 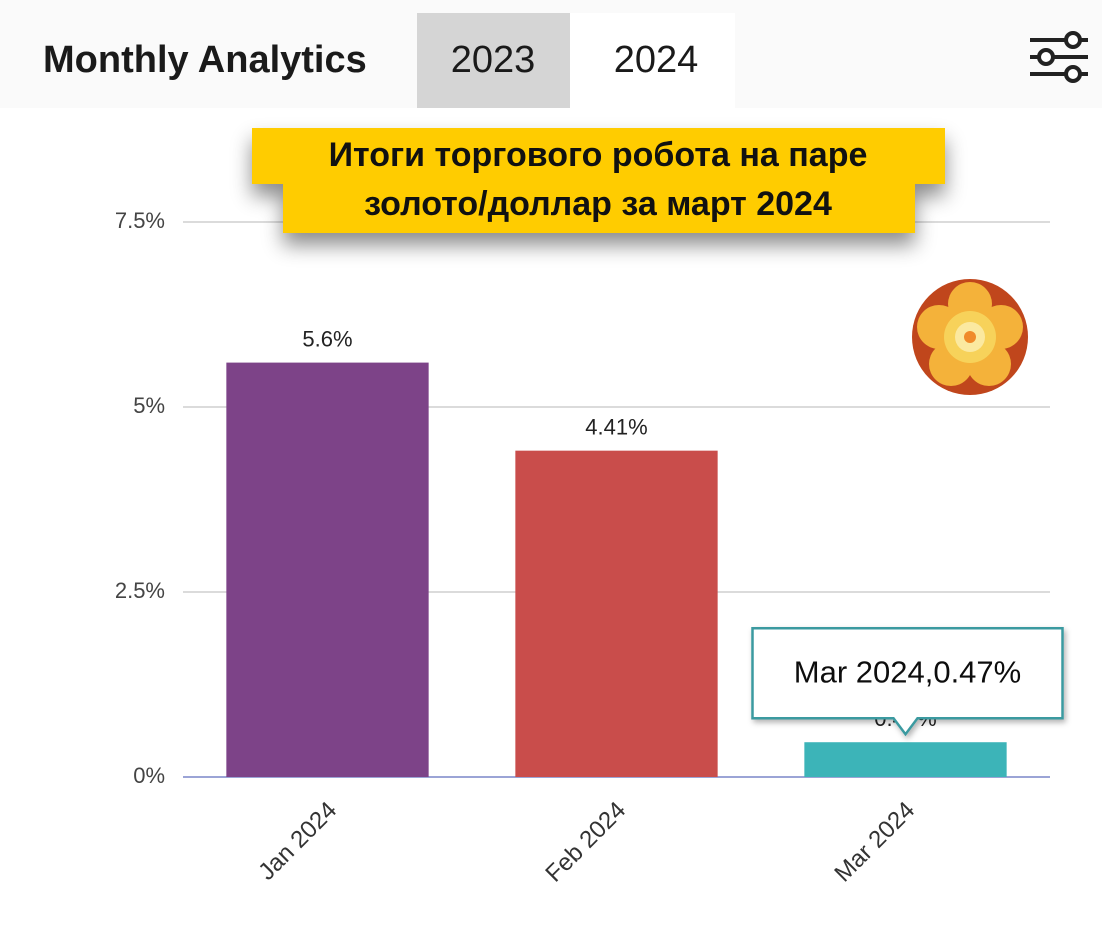 What do you see at coordinates (149, 405) in the screenshot?
I see `y-tick-label: 5%` at bounding box center [149, 405].